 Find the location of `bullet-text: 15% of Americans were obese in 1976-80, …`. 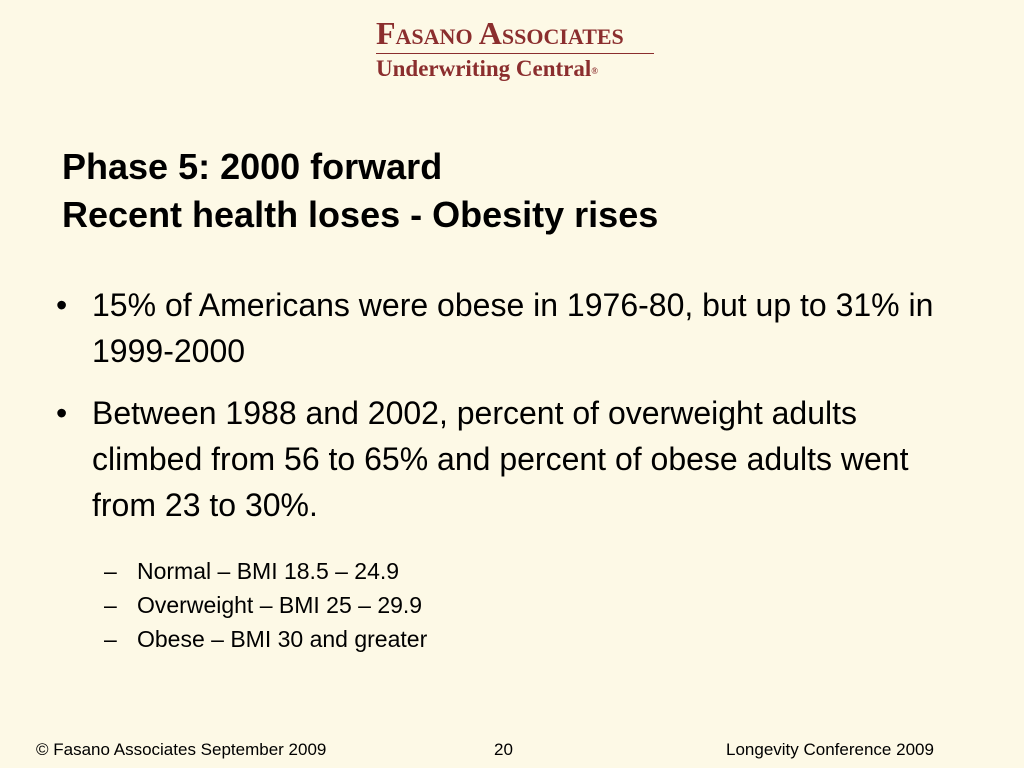

bullet-text: 15% of Americans were obese in 1976-80, … is located at coordinates (513, 328).